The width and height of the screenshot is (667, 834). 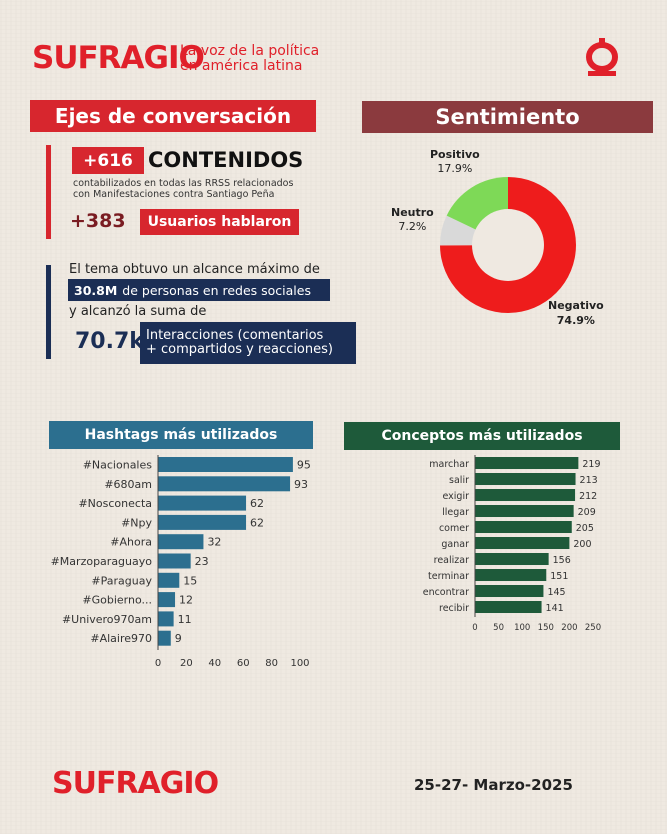 What do you see at coordinates (174, 194) in the screenshot?
I see `contenidos-desc-line2: con Manifestaciones contra Santiago Peña` at bounding box center [174, 194].